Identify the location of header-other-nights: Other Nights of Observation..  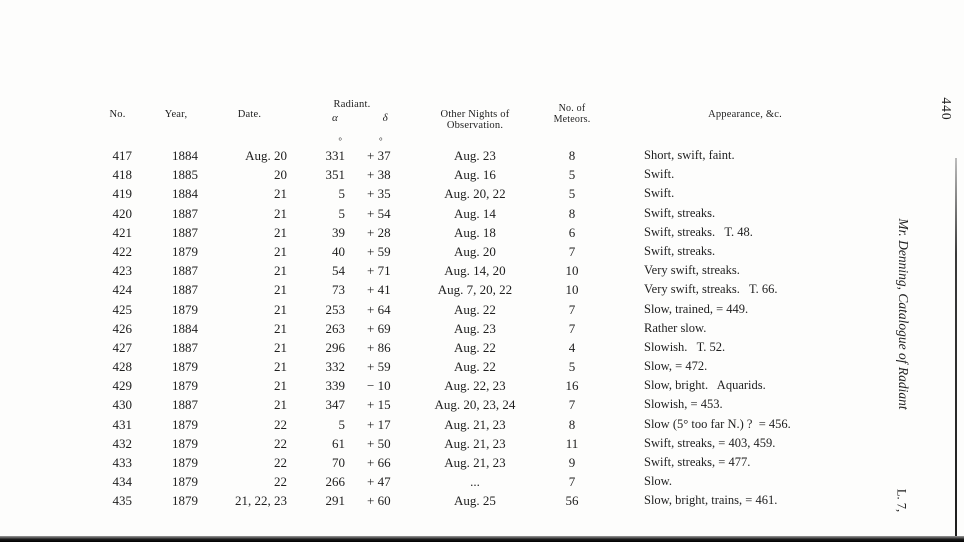
(475, 120).